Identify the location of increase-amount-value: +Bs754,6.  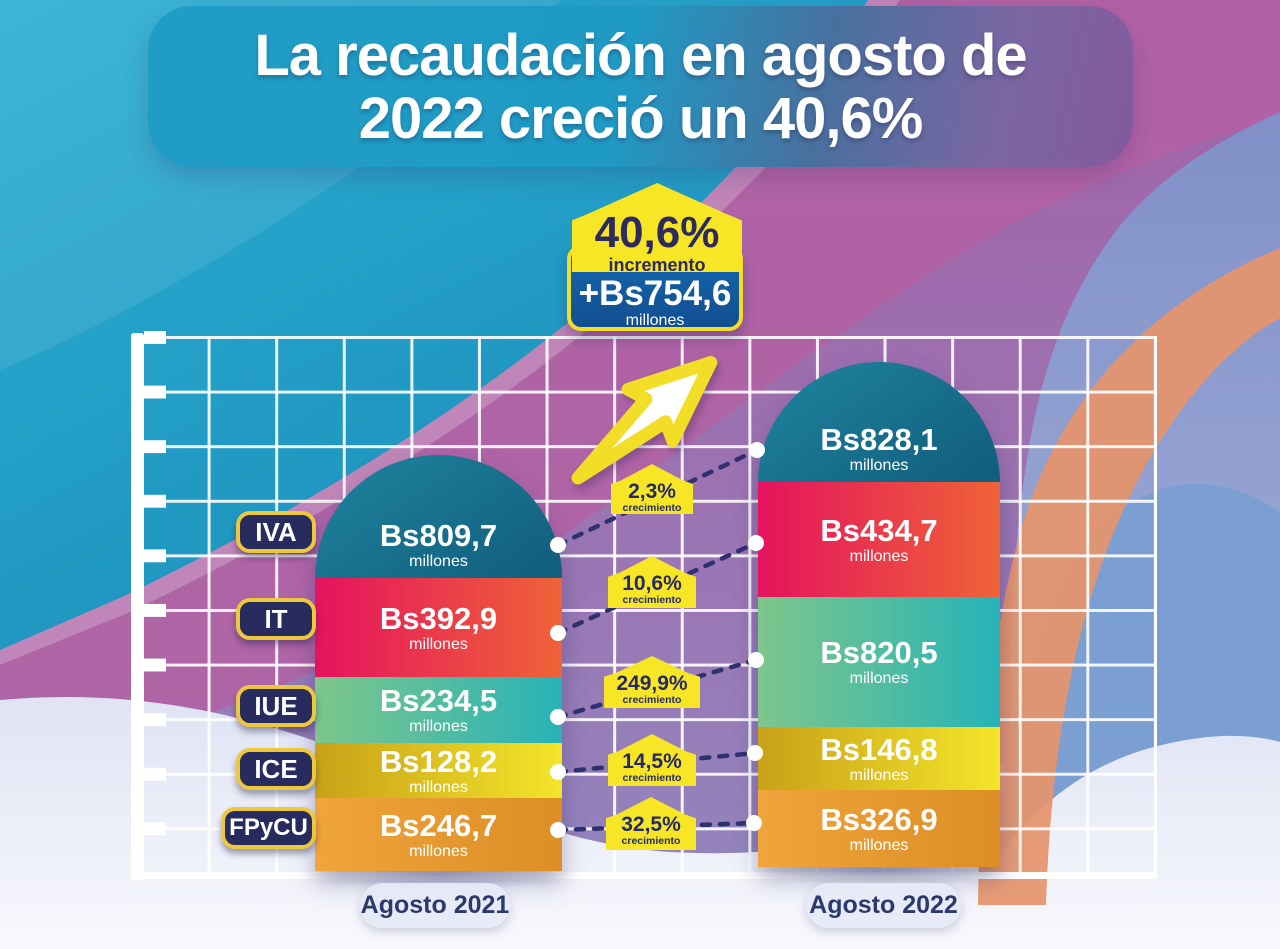
(655, 293).